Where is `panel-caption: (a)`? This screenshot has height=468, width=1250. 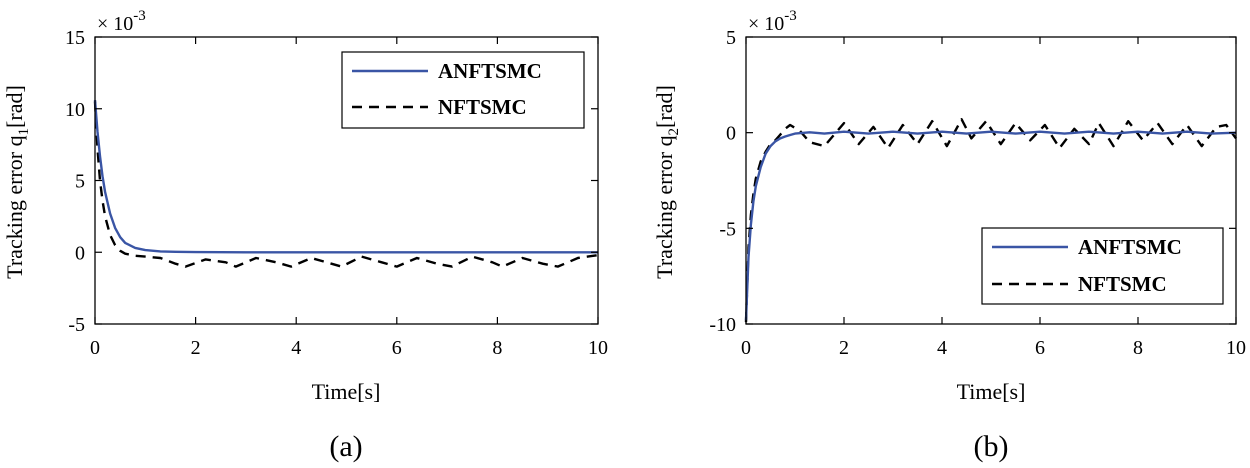 panel-caption: (a) is located at coordinates (345, 446).